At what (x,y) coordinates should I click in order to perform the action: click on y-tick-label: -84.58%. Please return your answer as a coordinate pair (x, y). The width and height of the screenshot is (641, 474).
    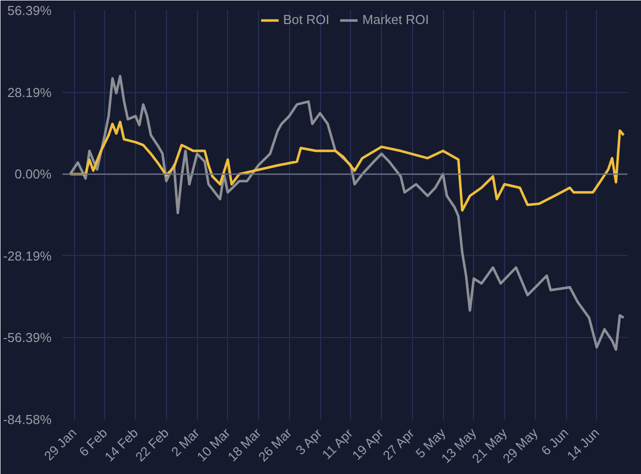
    Looking at the image, I should click on (27, 419).